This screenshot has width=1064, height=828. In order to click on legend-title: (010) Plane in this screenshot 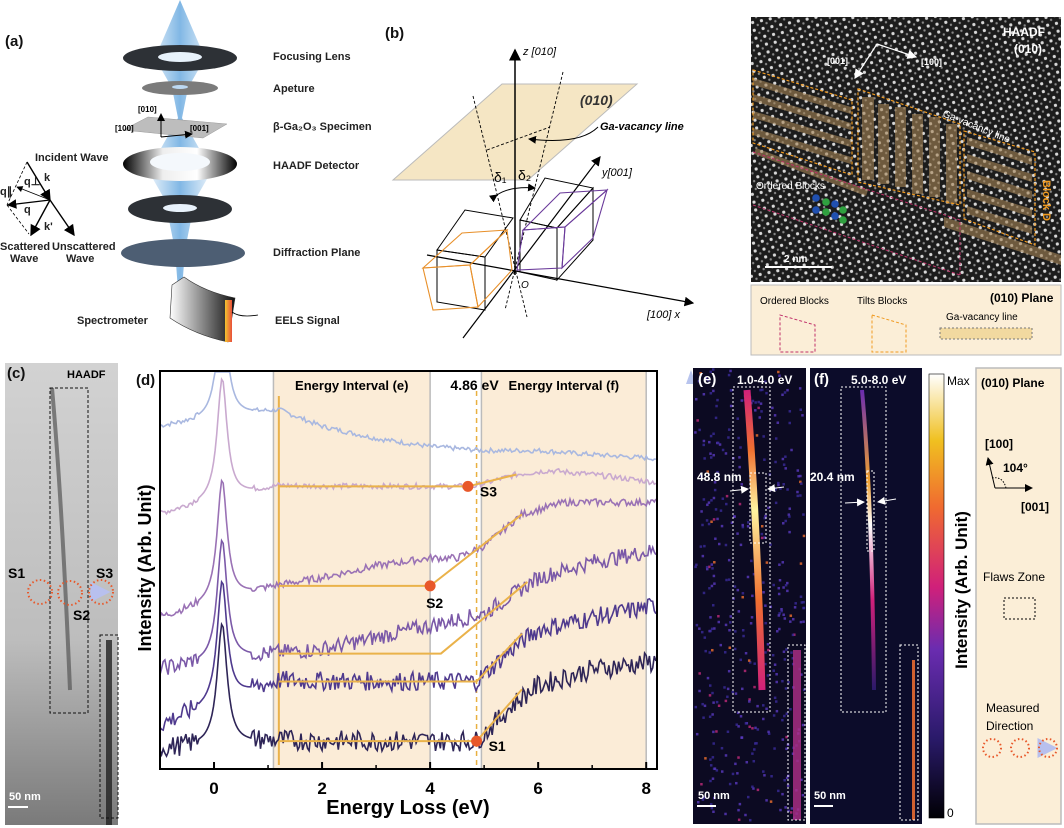, I will do `click(1013, 383)`.